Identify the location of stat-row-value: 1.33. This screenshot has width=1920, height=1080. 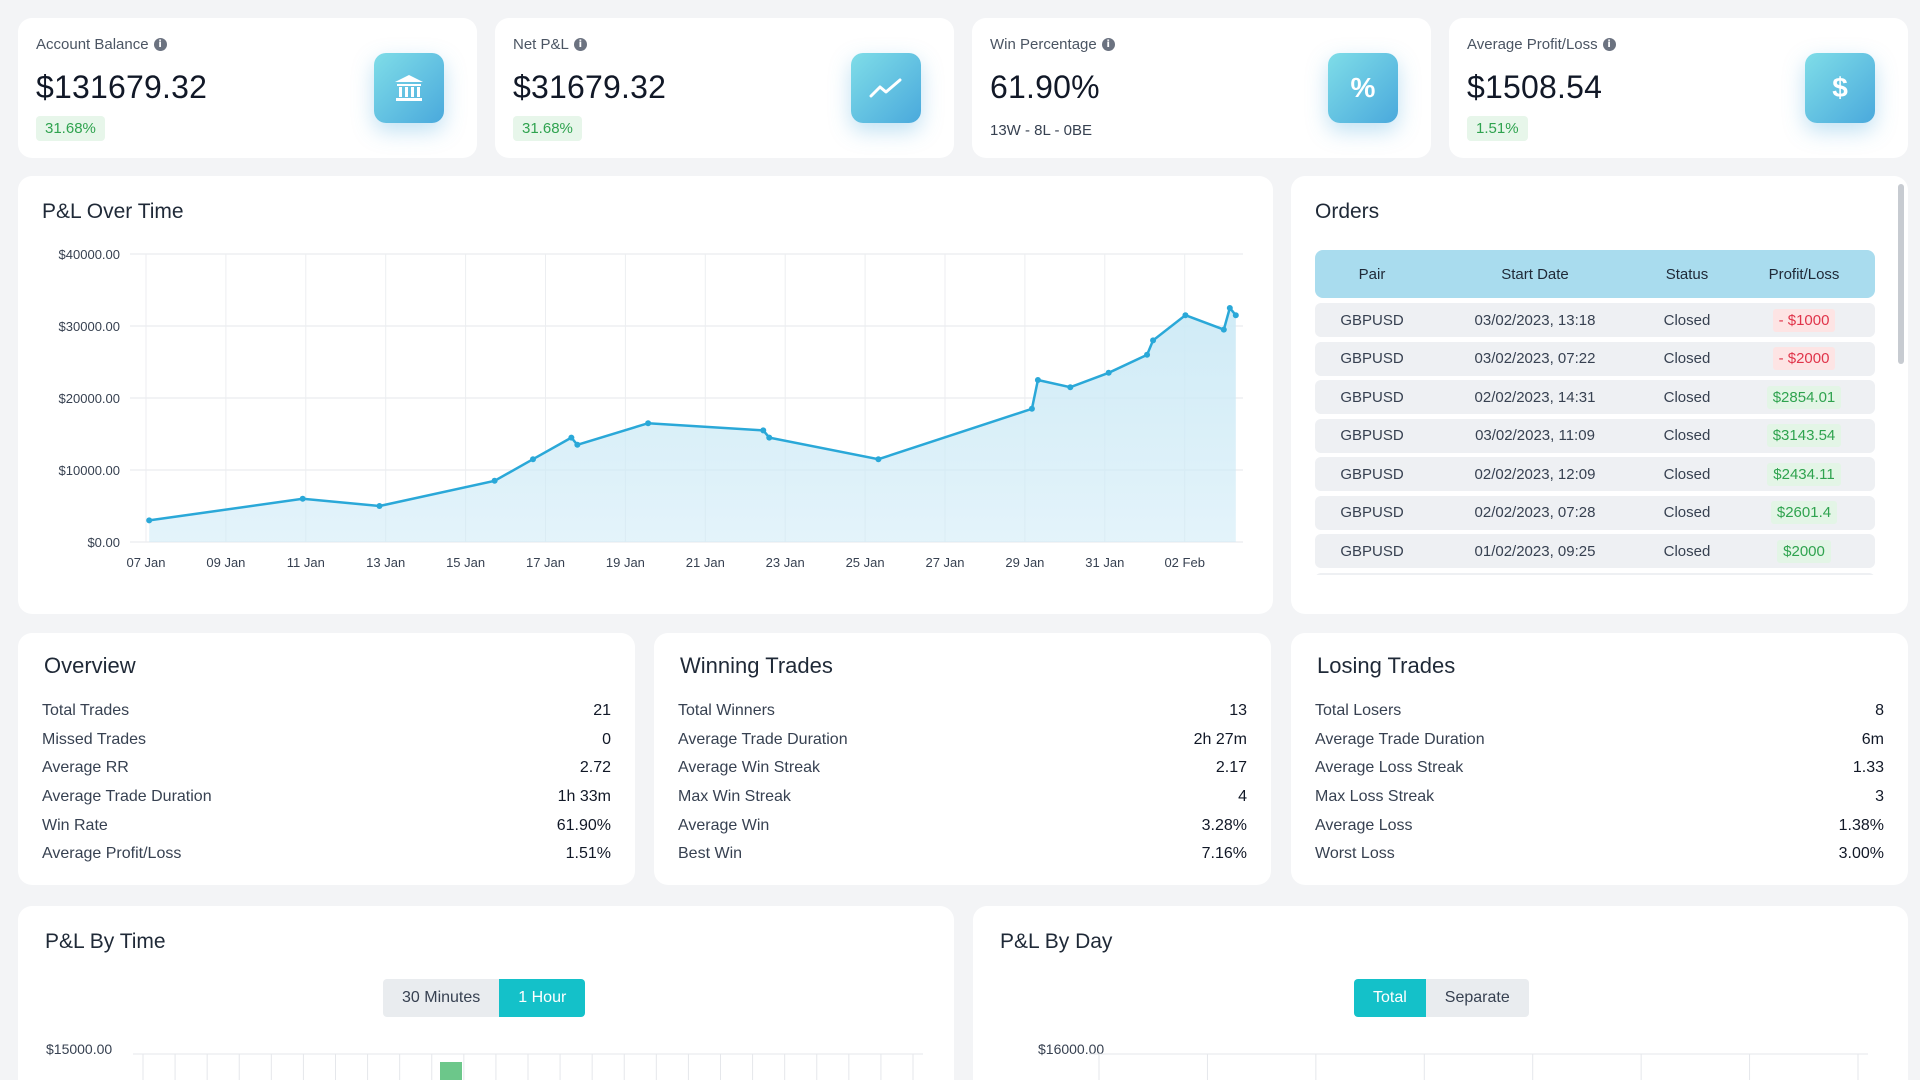
(1868, 768).